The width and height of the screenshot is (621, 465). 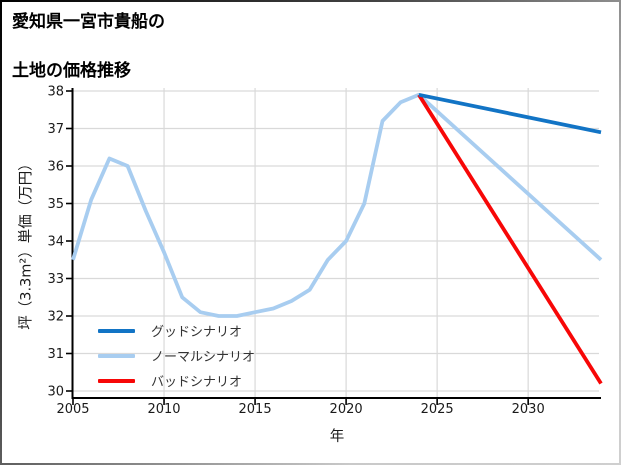 I want to click on y-axis-label: 坪（3.3m²）単価（万円）, so click(x=26, y=243).